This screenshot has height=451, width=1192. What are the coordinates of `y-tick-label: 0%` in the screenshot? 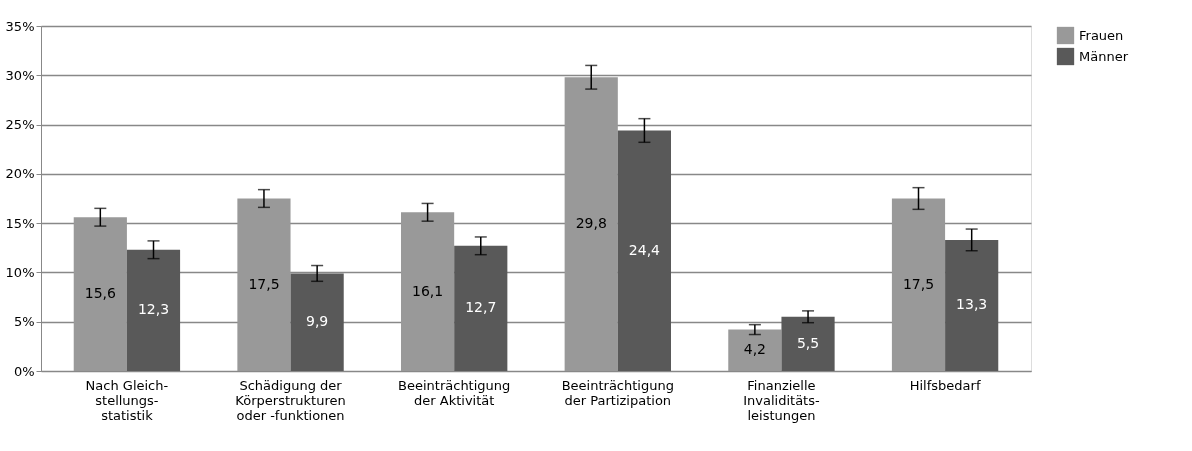 It's located at (24, 371).